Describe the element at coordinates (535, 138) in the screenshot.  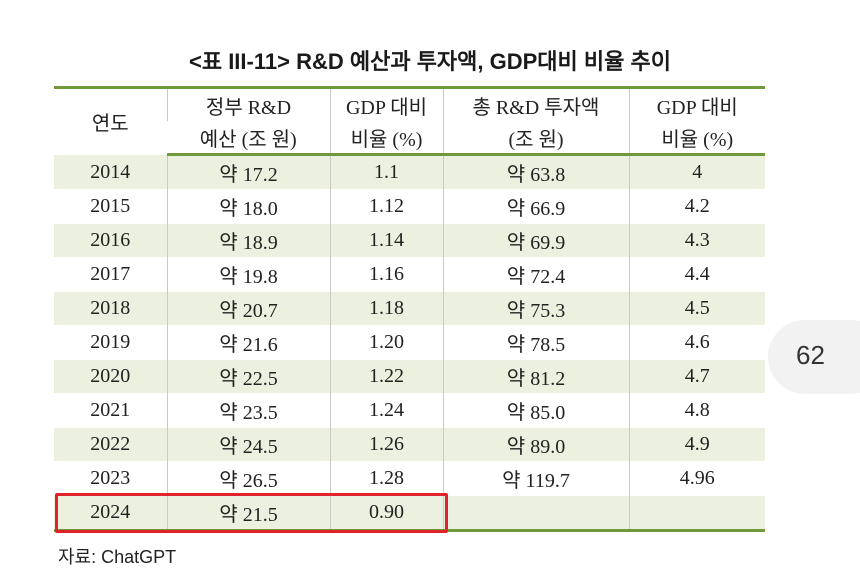
I see `header-total-investment-unit: (조 원)` at that location.